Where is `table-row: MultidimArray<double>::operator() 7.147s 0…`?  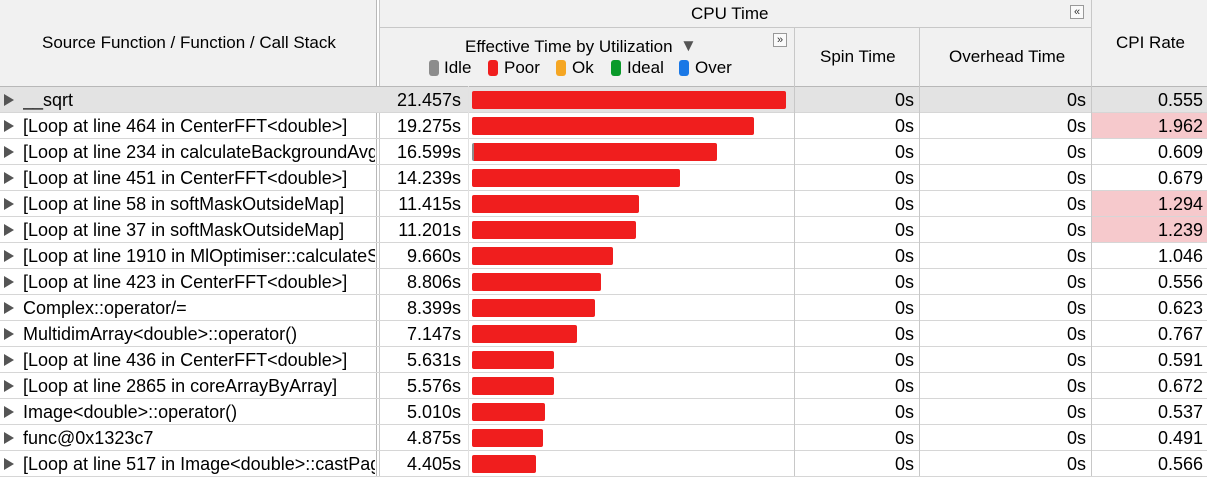
table-row: MultidimArray<double>::operator() 7.147s 0… is located at coordinates (603, 334).